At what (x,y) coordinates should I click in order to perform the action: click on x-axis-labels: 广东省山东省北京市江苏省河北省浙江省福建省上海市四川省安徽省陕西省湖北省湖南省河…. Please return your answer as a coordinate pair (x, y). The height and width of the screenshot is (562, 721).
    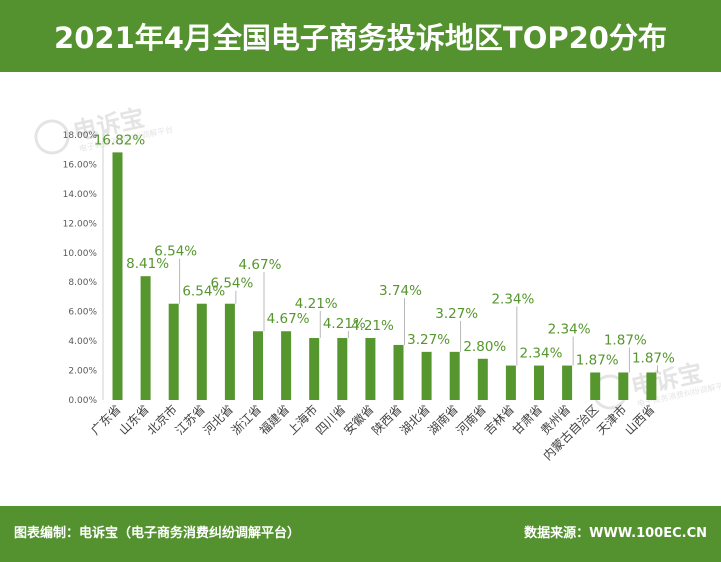
    Looking at the image, I should click on (372, 433).